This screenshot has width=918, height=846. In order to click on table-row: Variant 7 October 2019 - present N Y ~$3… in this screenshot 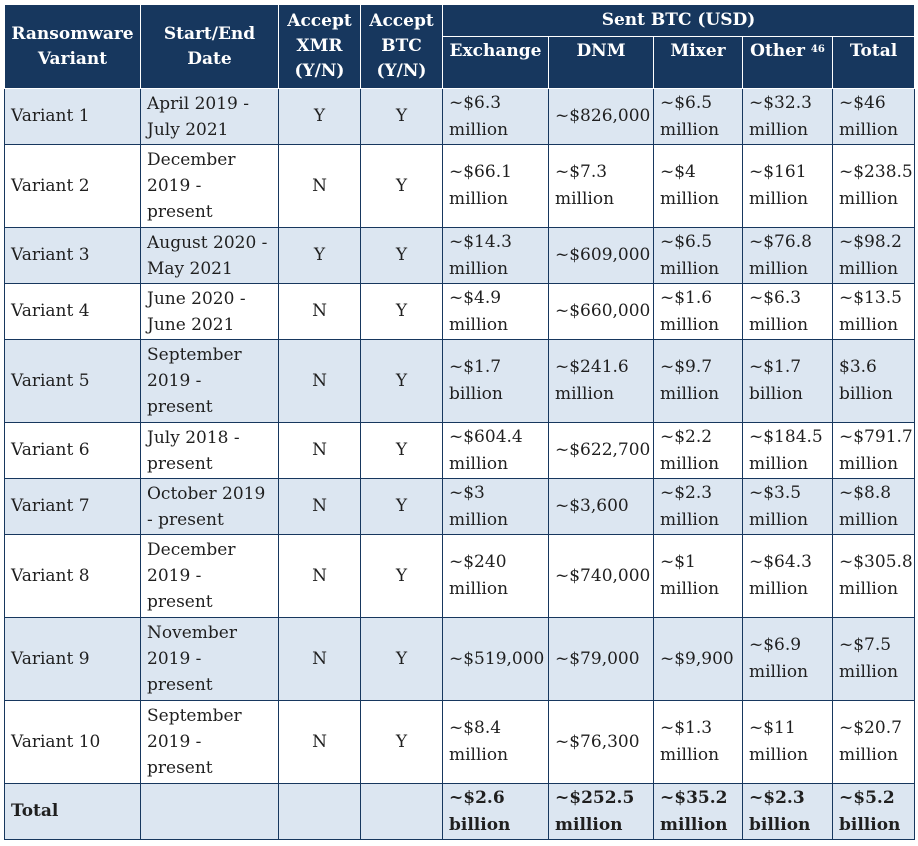, I will do `click(460, 506)`.